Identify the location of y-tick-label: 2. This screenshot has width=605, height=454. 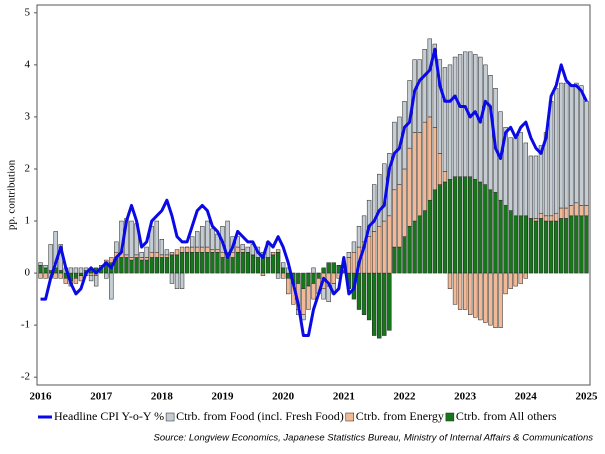
(28, 169).